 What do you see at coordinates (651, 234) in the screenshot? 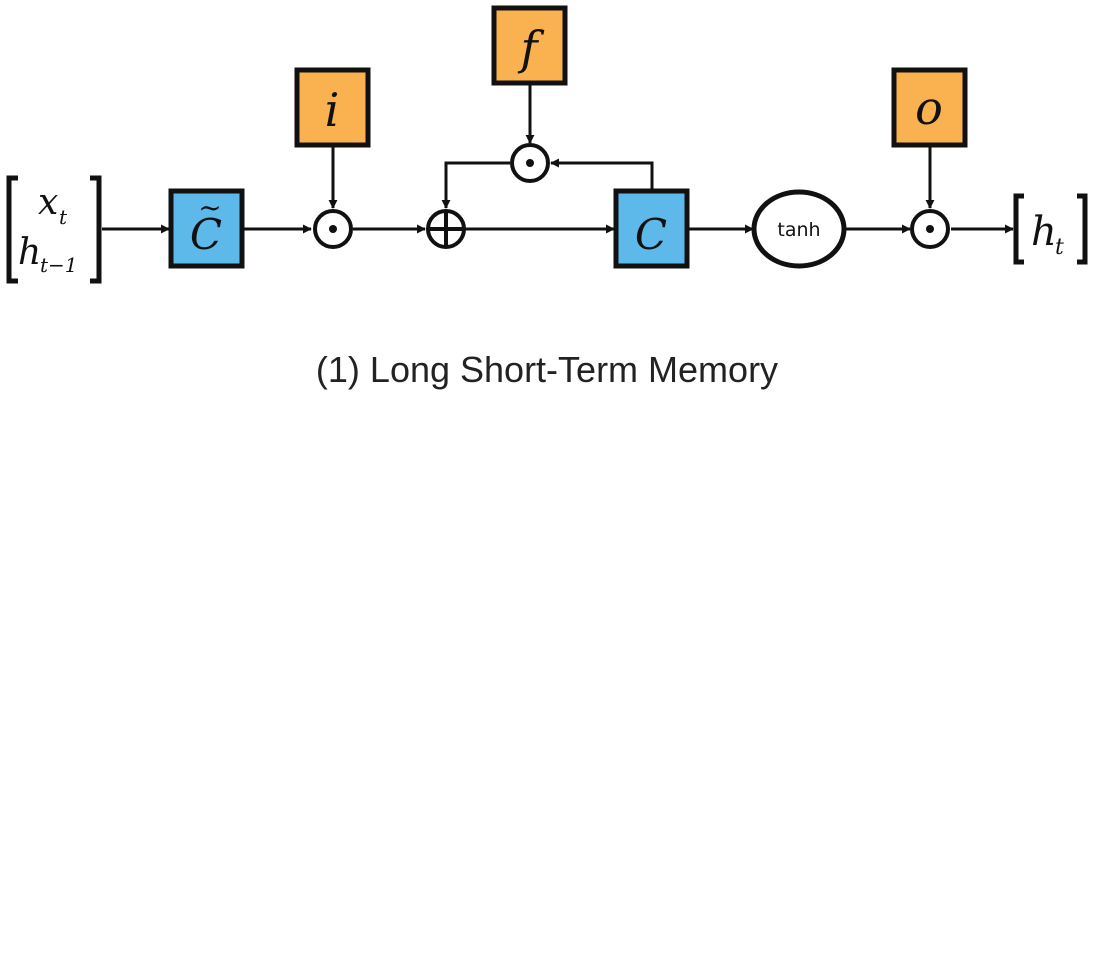
I see `cell-state-label: C` at bounding box center [651, 234].